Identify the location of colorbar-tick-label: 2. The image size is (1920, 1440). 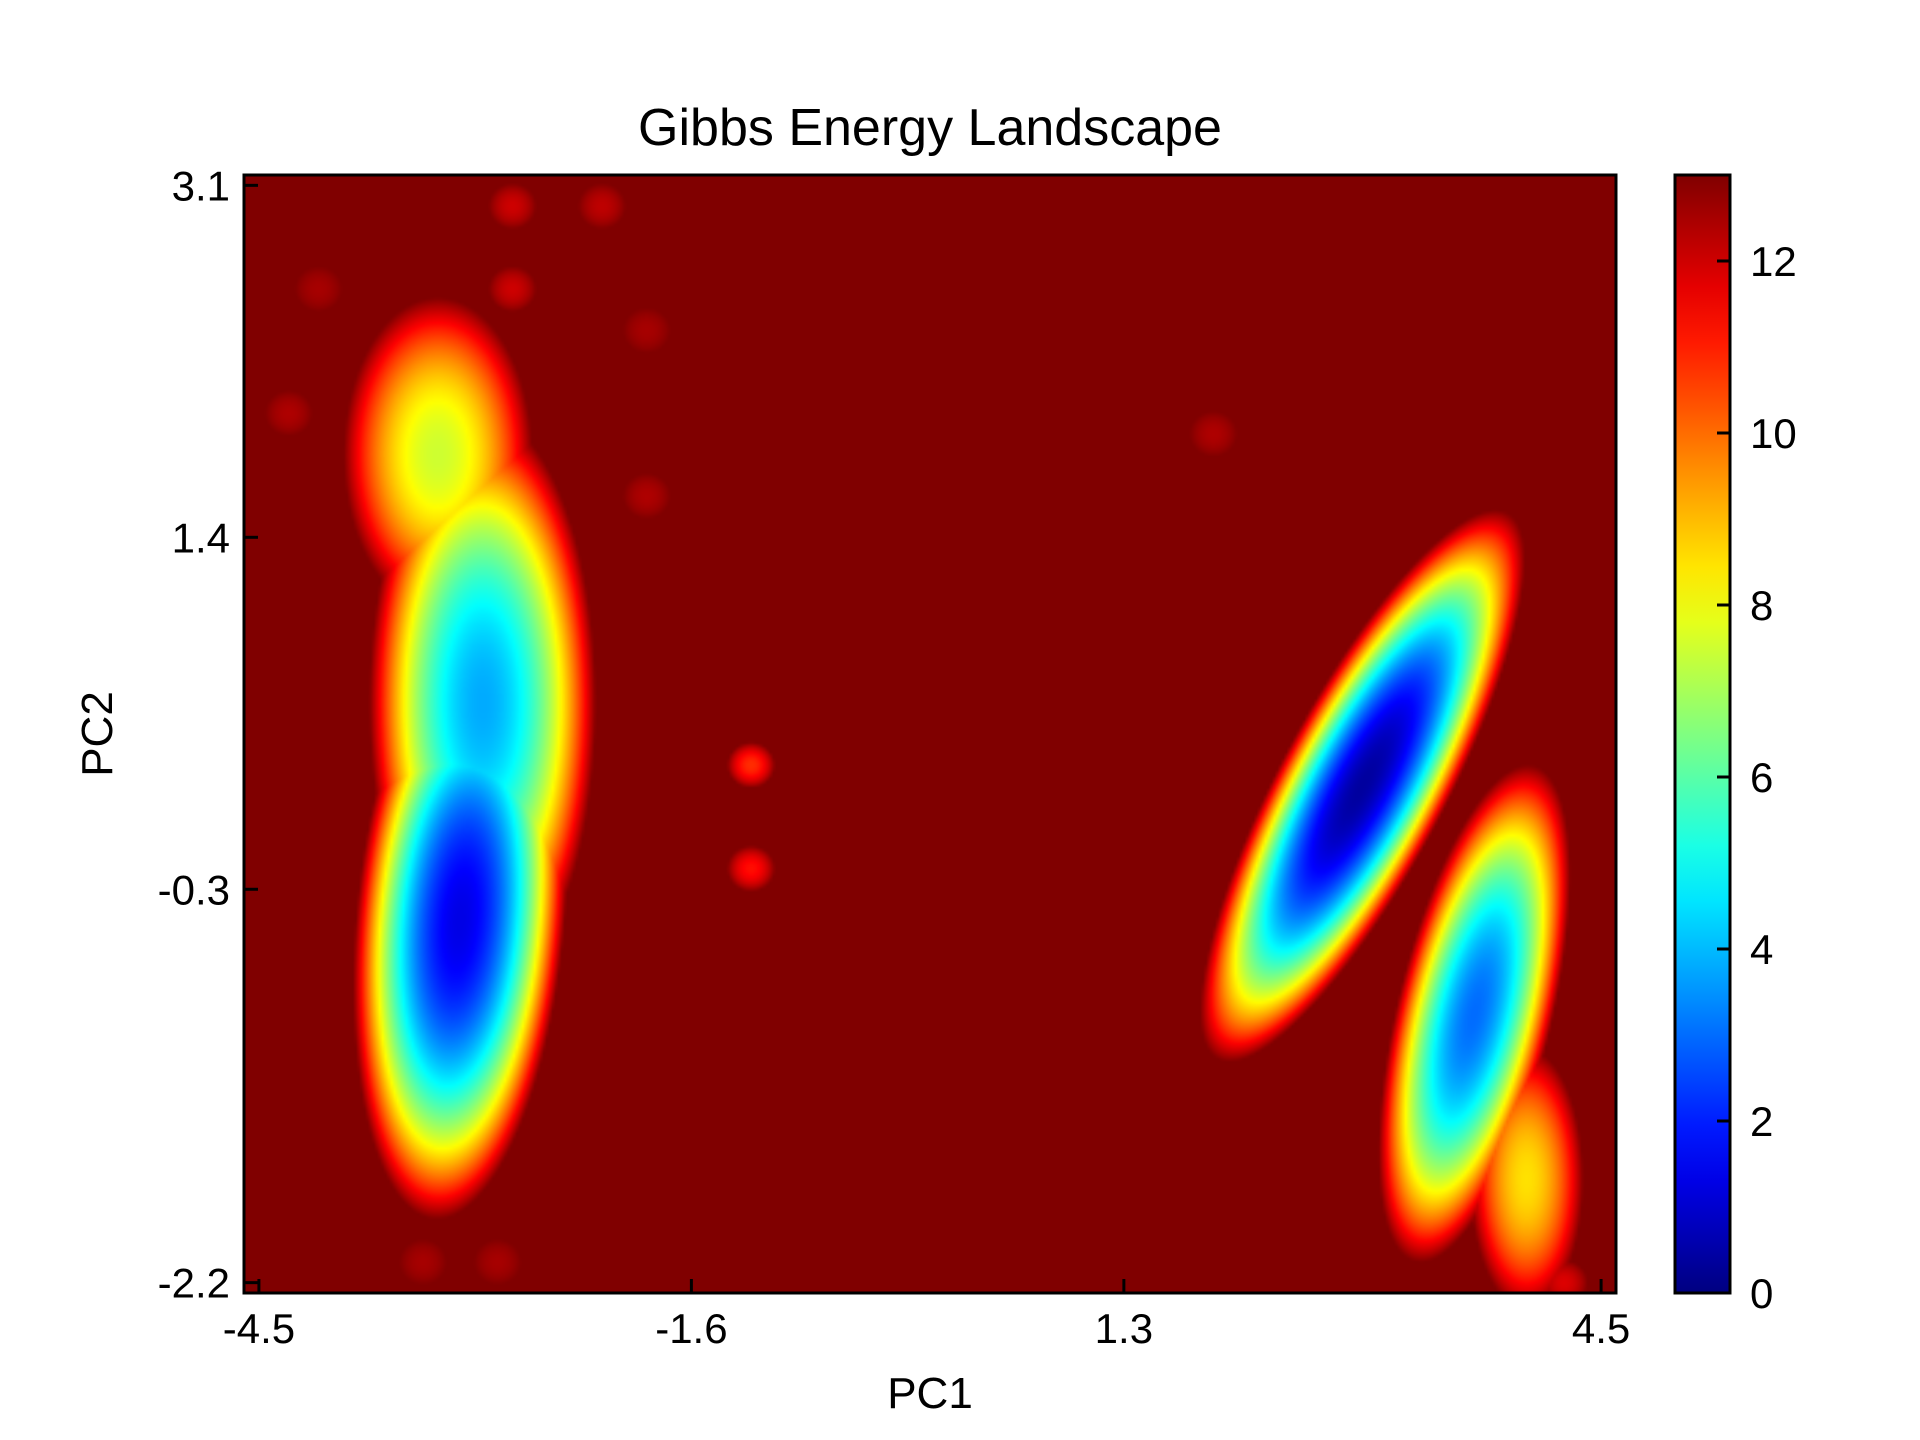
(1761, 1121).